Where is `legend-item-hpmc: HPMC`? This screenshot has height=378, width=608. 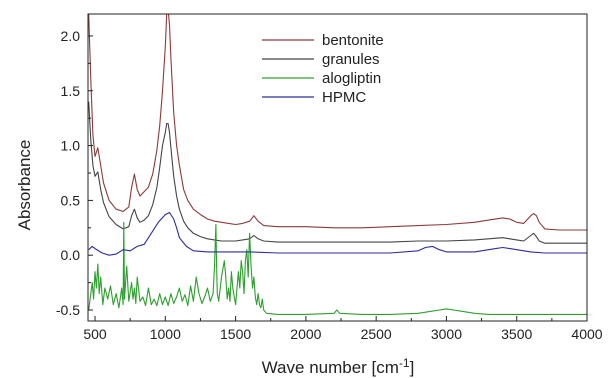 legend-item-hpmc: HPMC is located at coordinates (314, 97).